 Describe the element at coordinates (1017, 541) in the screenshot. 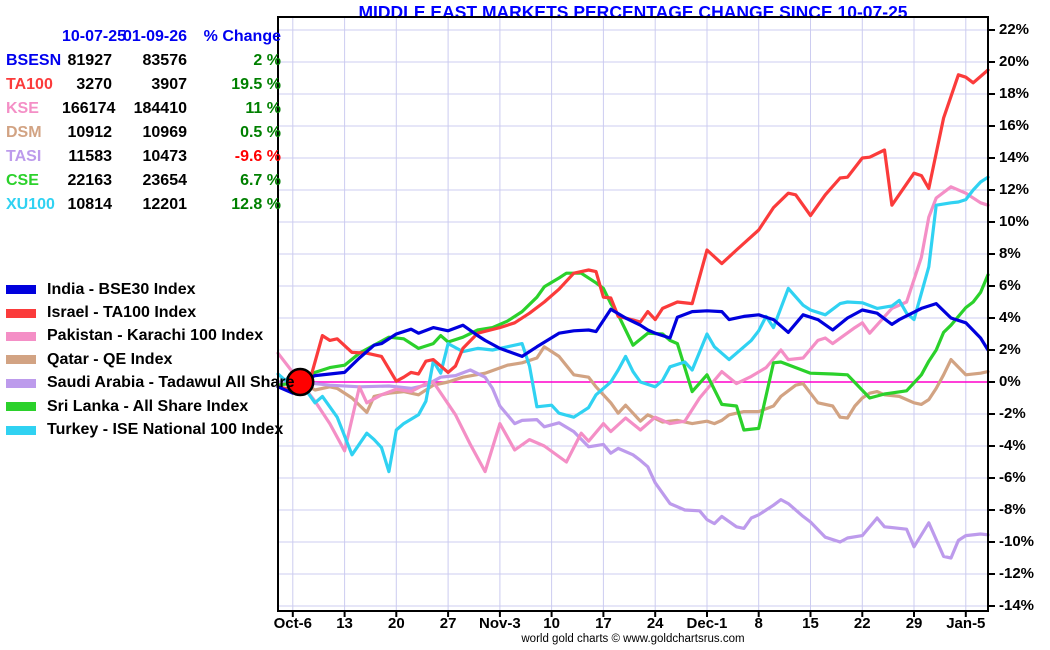

I see `y-tick-label: -10%` at that location.